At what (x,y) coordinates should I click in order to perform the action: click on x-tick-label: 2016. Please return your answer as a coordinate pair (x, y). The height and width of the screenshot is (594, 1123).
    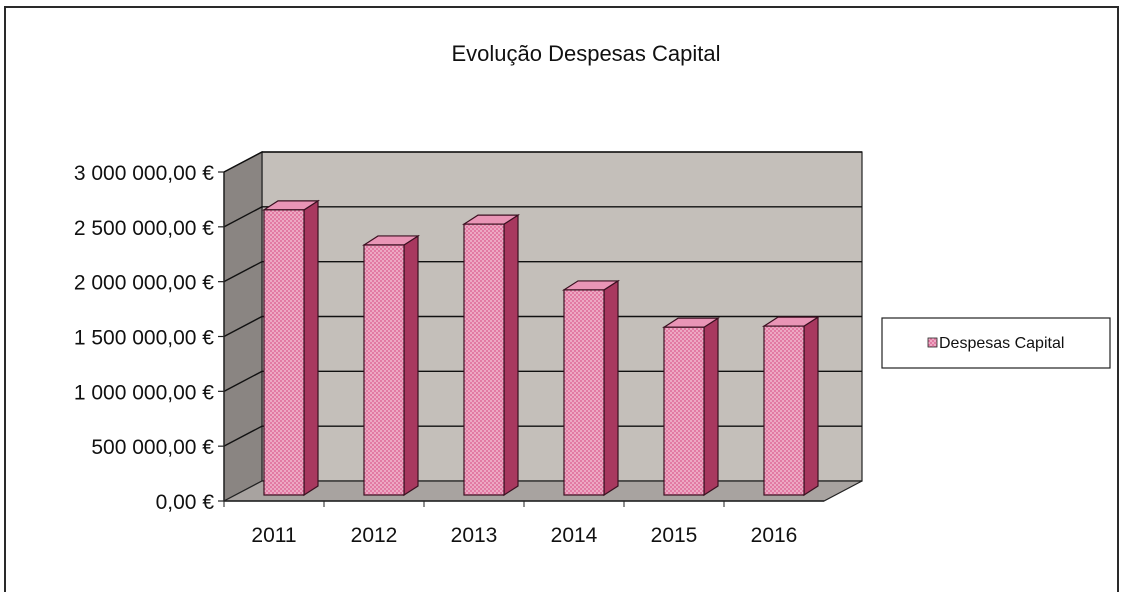
    Looking at the image, I should click on (774, 535).